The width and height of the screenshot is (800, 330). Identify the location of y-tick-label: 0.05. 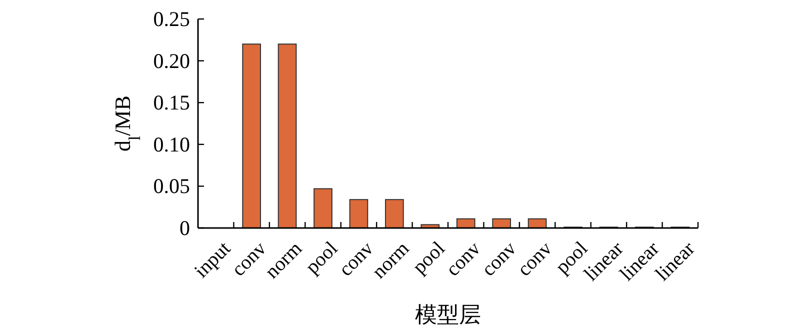
(171, 186).